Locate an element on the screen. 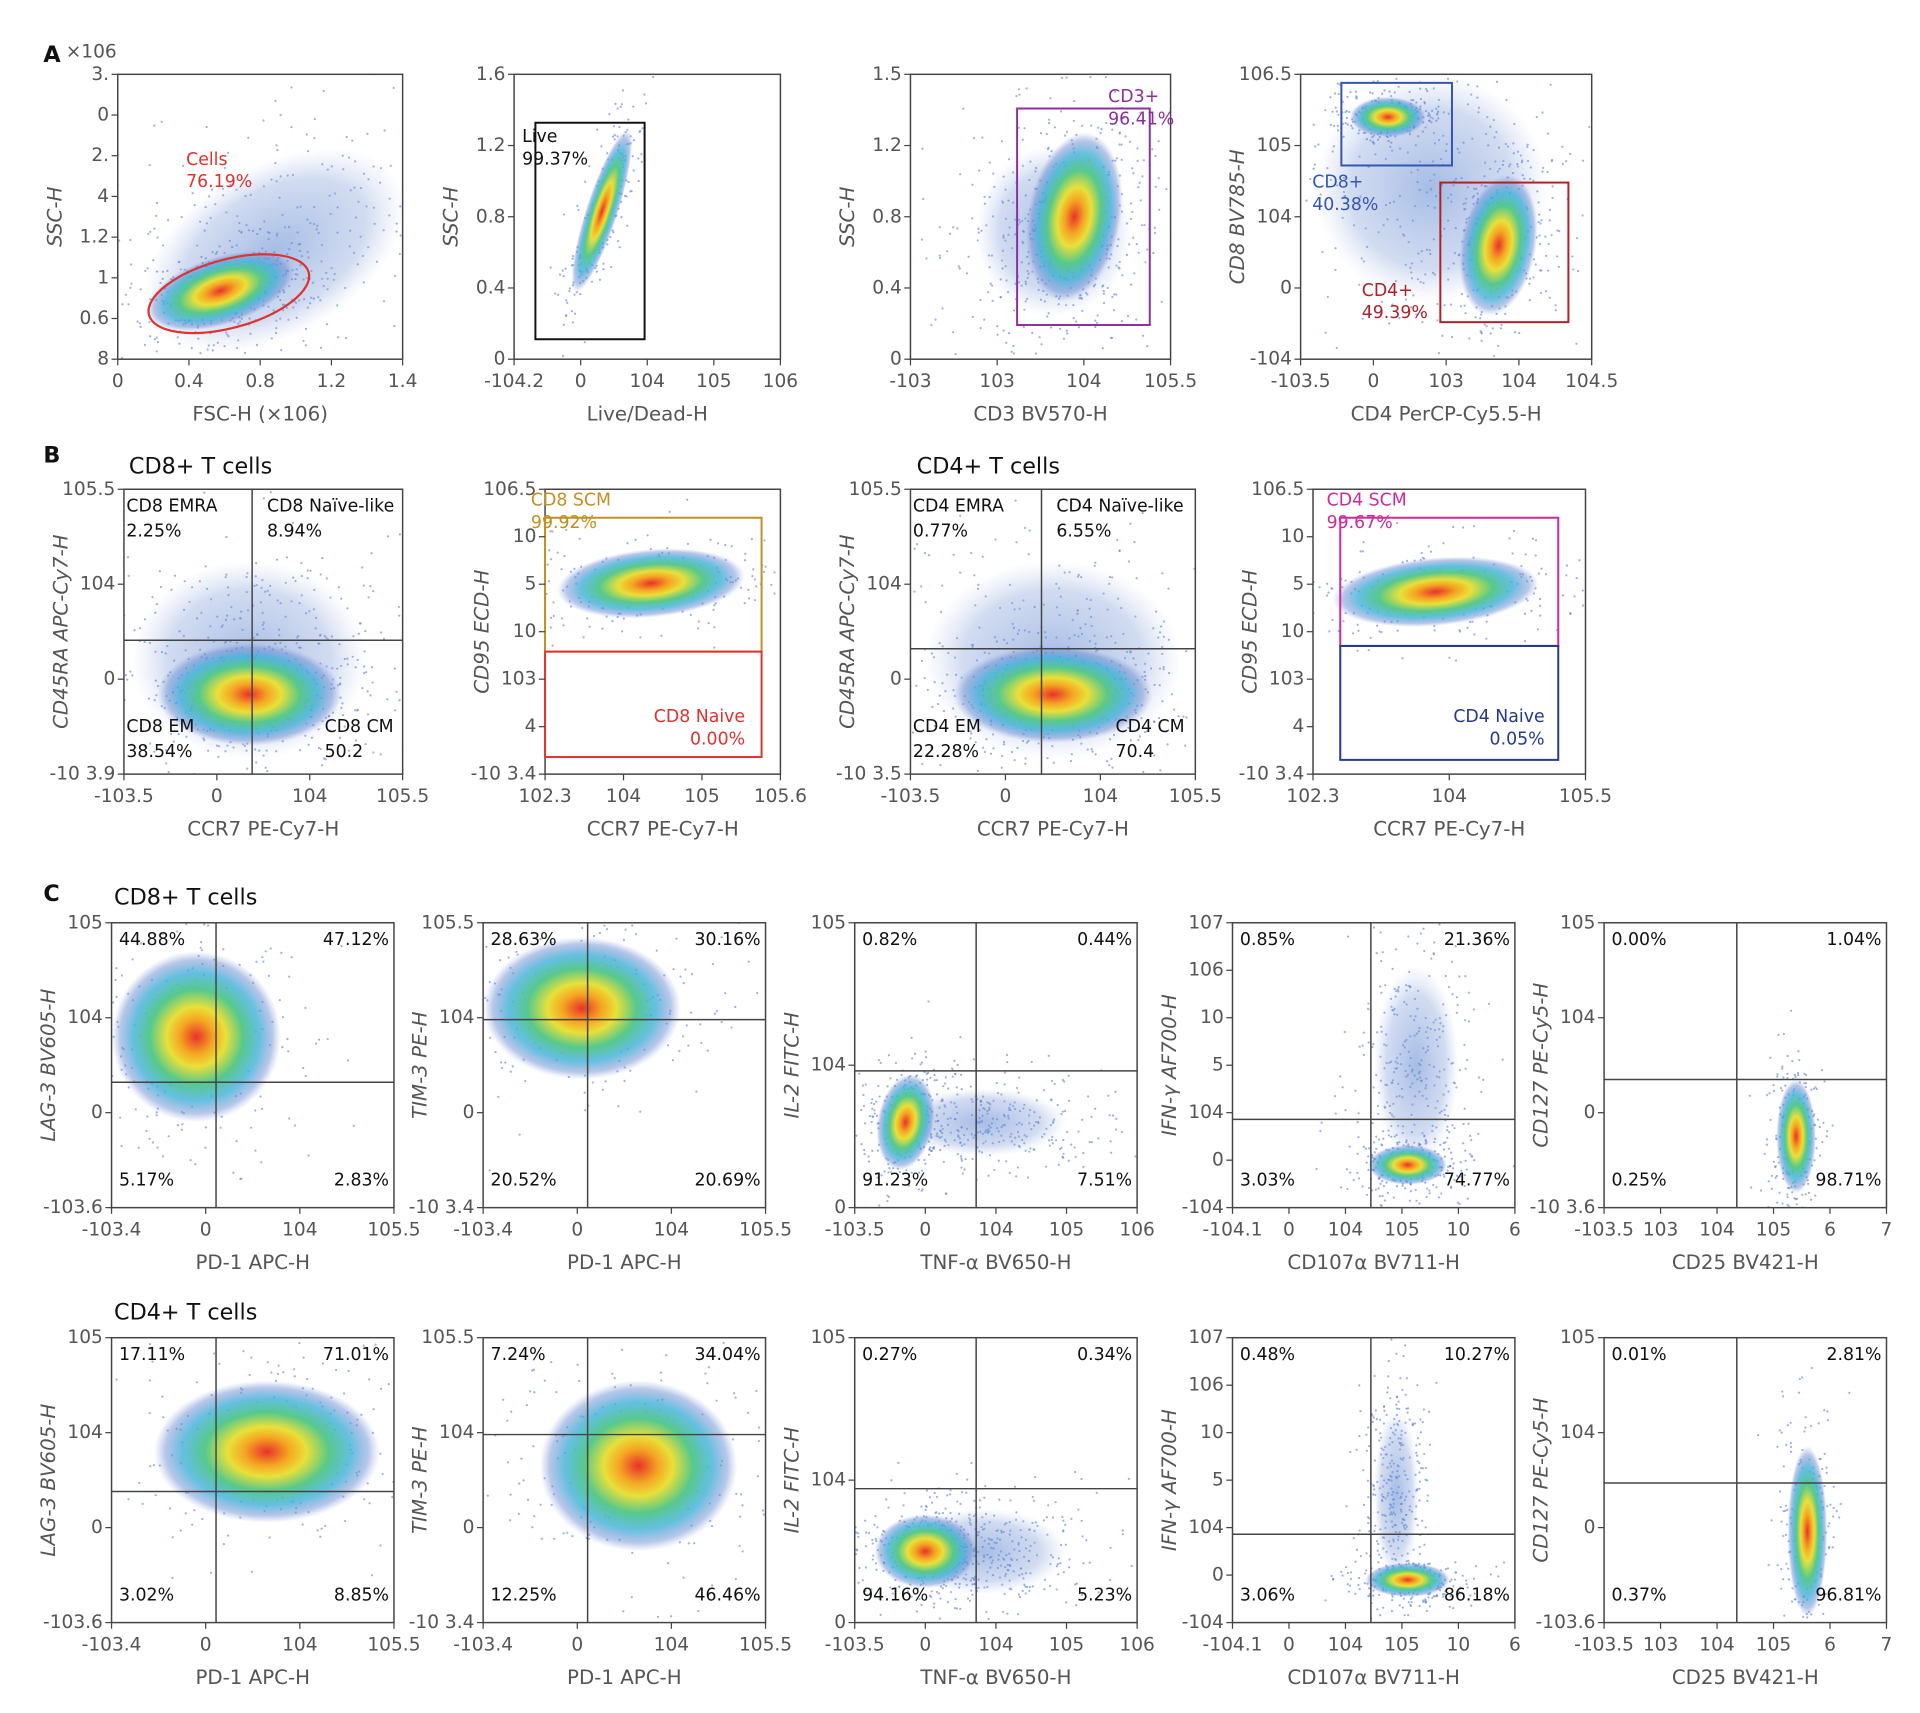  y-tick-label: -104 is located at coordinates (1271, 359).